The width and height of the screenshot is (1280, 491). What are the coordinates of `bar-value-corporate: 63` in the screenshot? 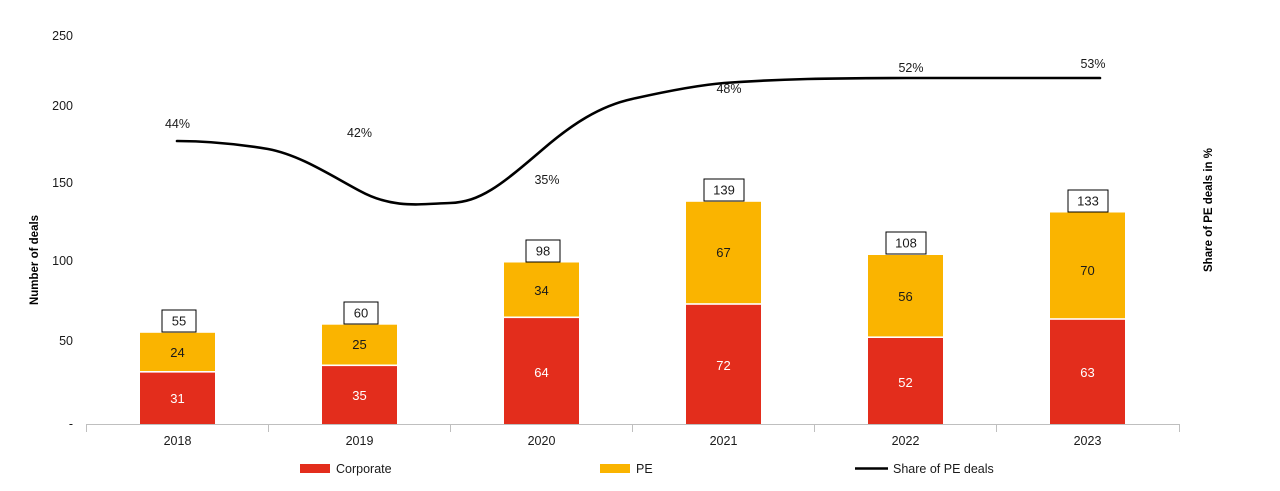 It's located at (1087, 372).